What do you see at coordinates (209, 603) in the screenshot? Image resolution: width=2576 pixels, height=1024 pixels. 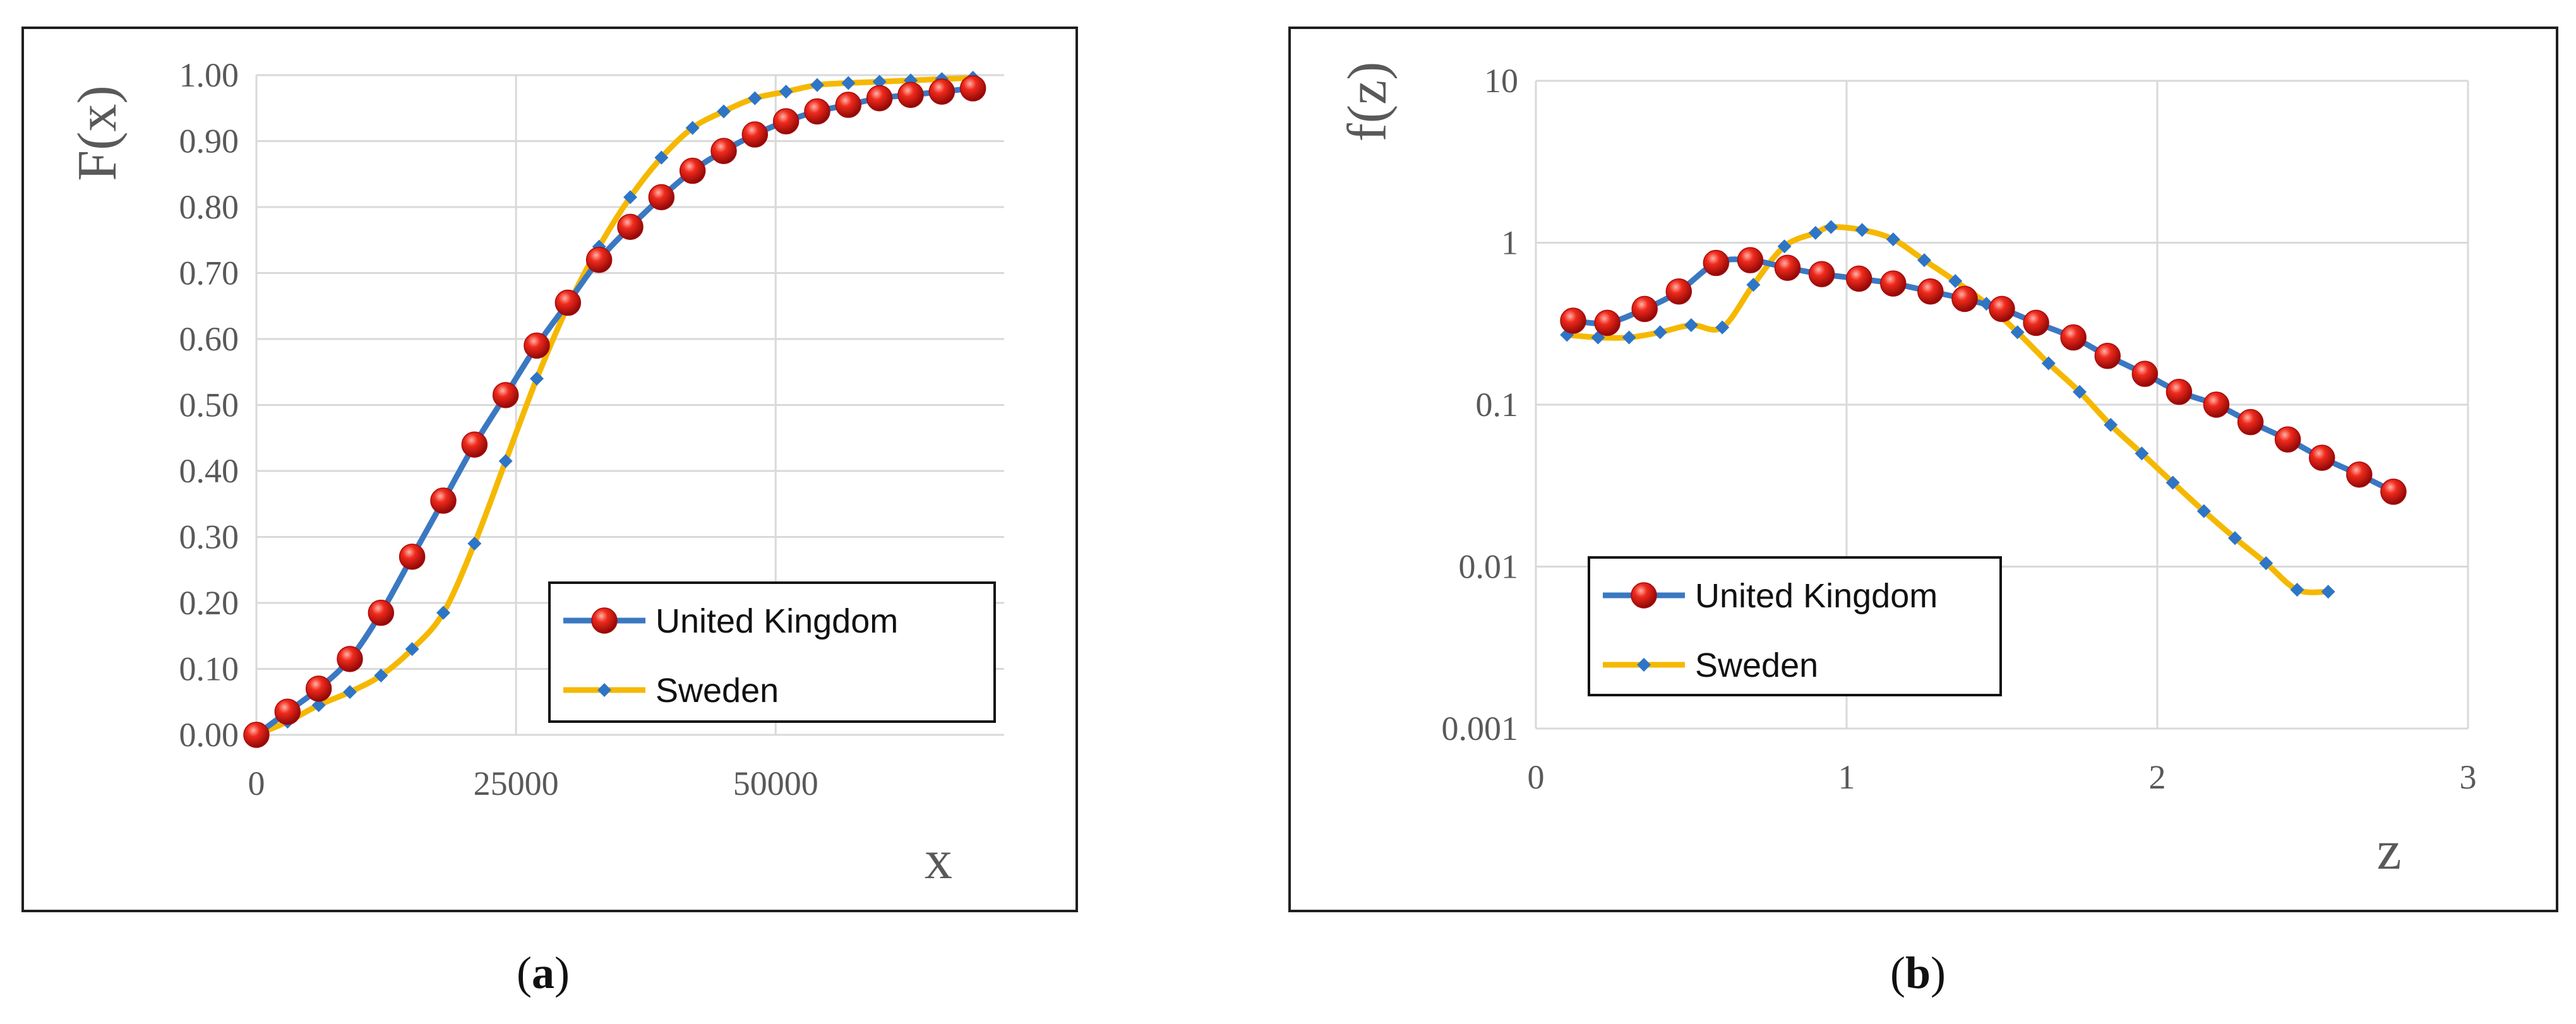 I see `y-tick-label: 0.20` at bounding box center [209, 603].